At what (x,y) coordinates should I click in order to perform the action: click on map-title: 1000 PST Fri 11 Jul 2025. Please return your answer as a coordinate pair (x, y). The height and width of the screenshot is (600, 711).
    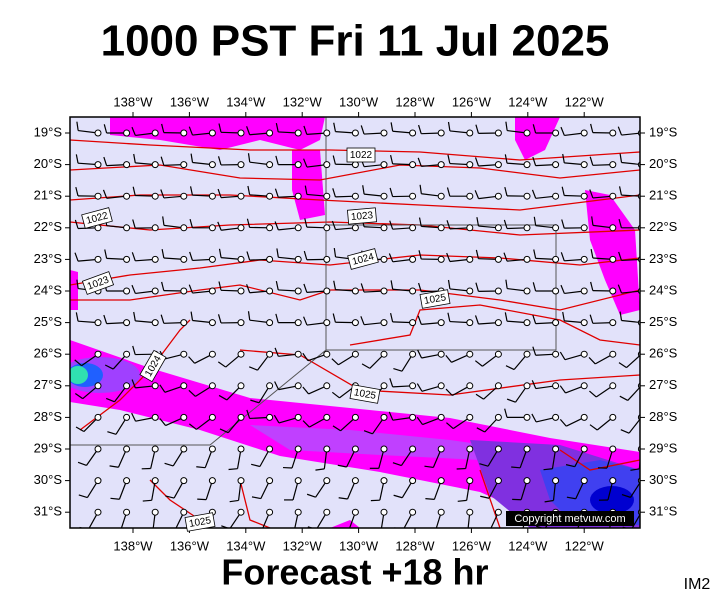
    Looking at the image, I should click on (355, 41).